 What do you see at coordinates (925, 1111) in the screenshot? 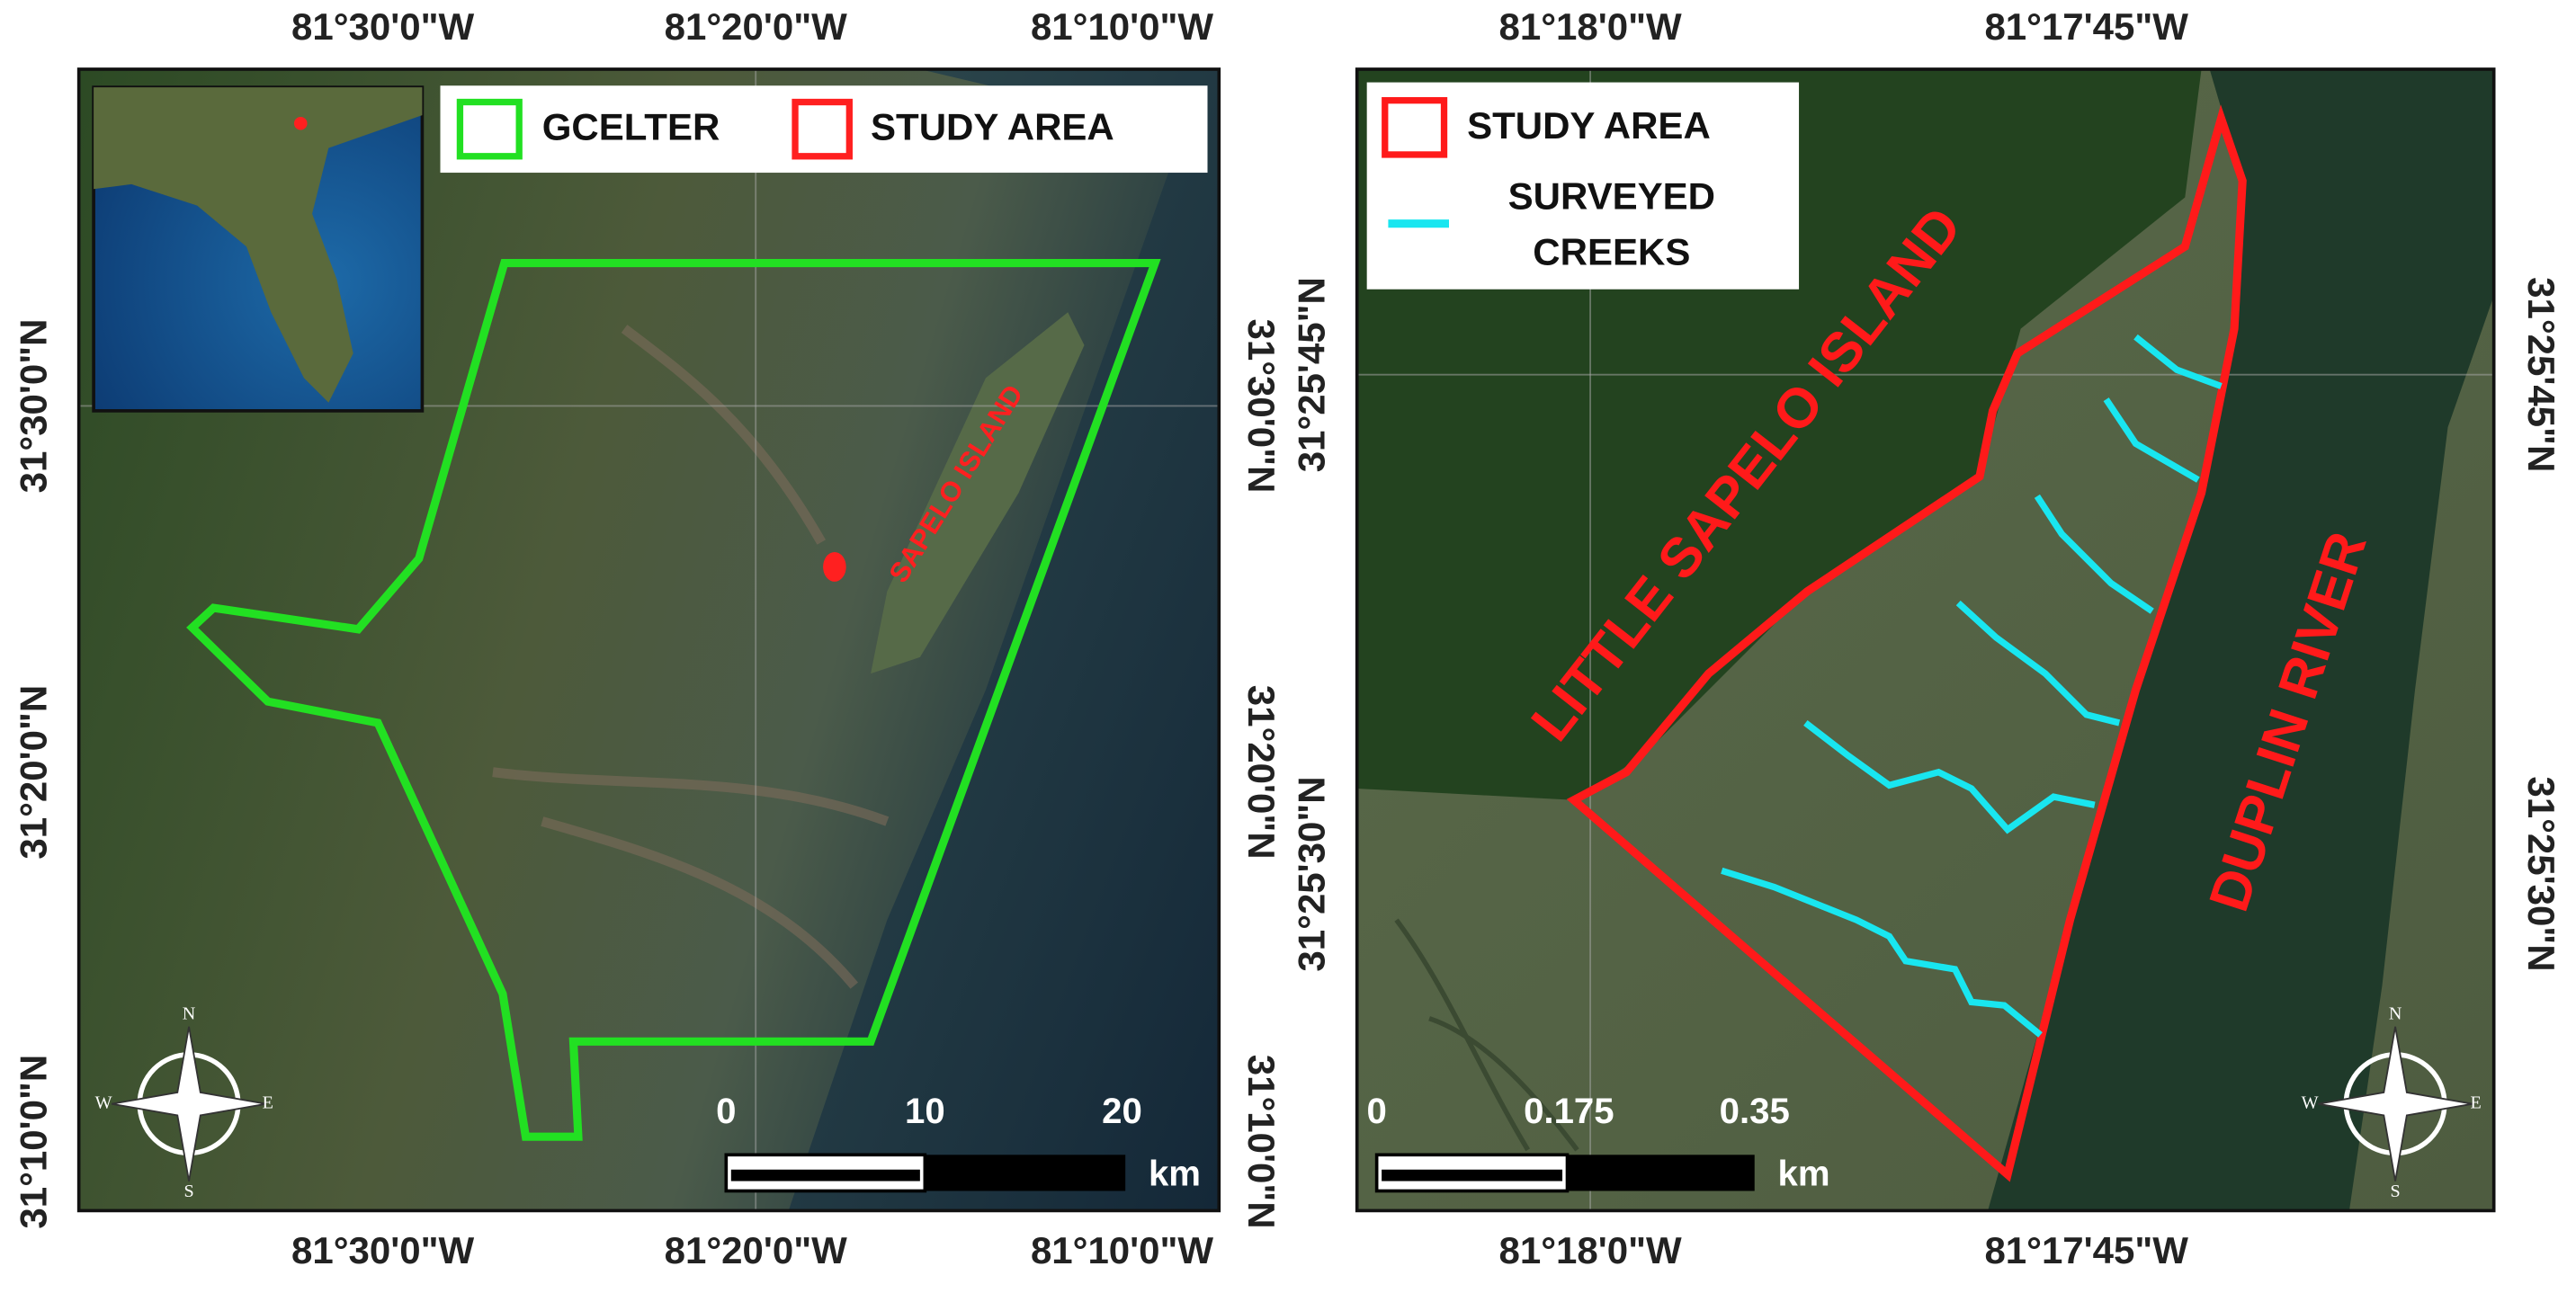
I see `scale-label: 10` at bounding box center [925, 1111].